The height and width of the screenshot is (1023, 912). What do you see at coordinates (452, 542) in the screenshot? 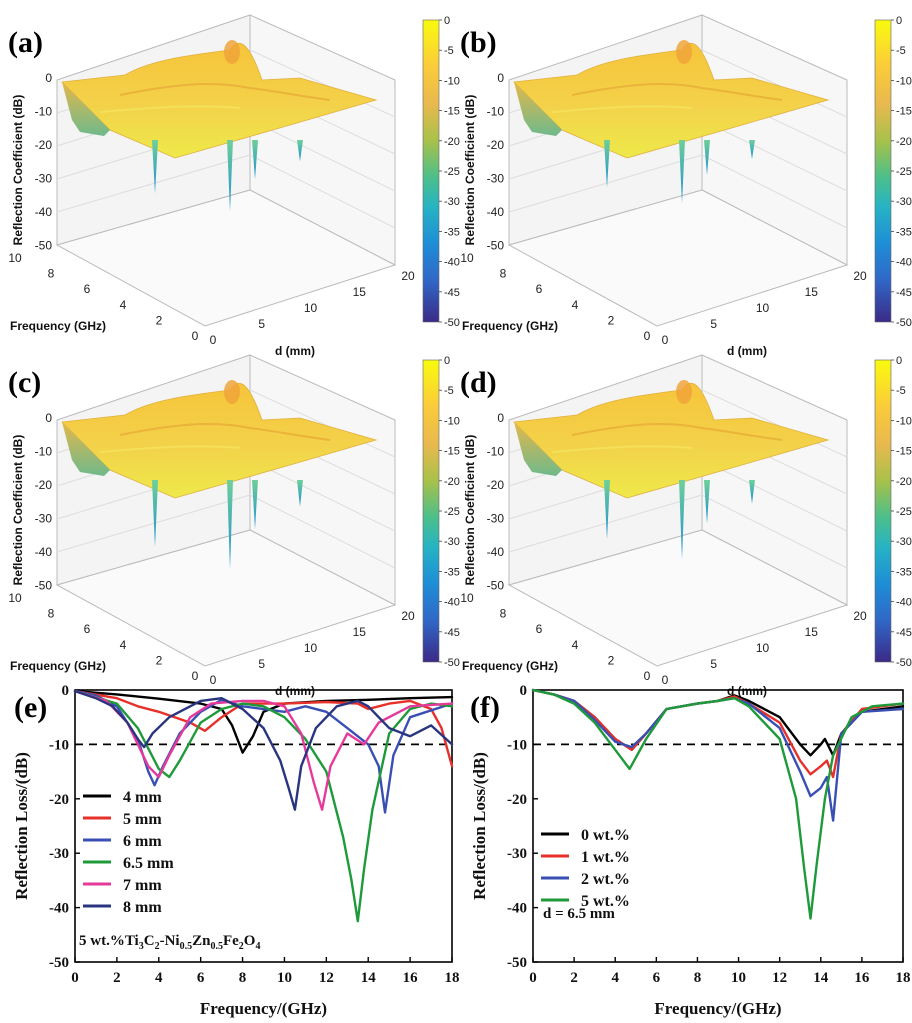
I see `panel-c-colorbar-tick: -30` at bounding box center [452, 542].